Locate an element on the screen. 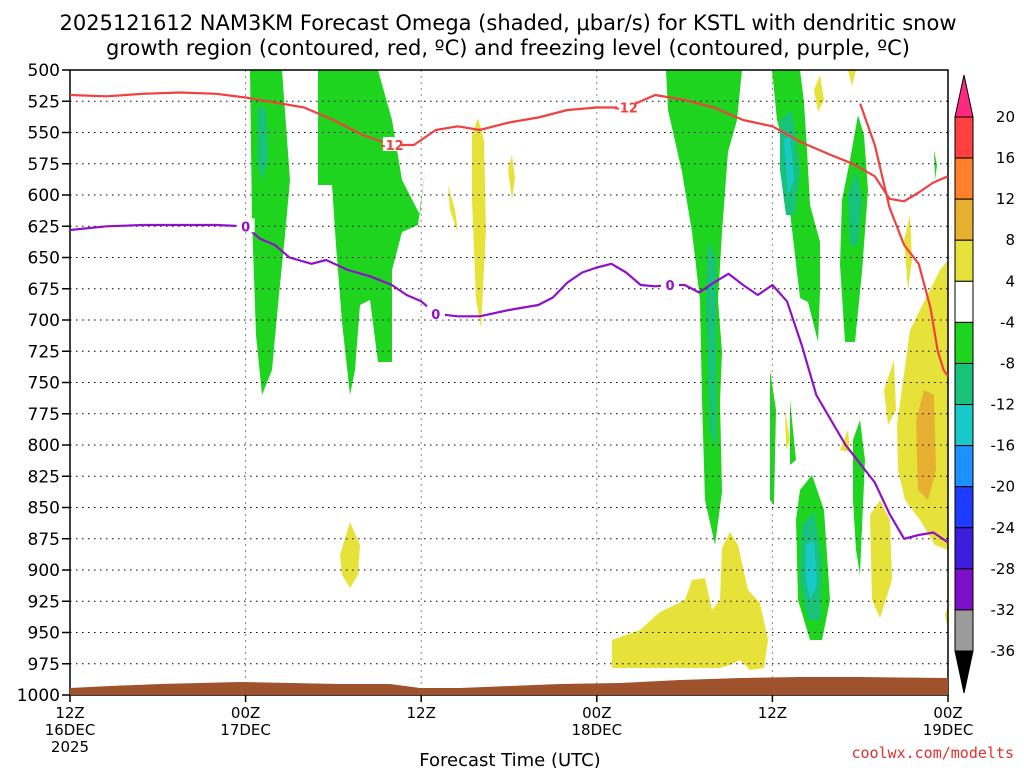  colorbar-label: -20 is located at coordinates (1003, 487).